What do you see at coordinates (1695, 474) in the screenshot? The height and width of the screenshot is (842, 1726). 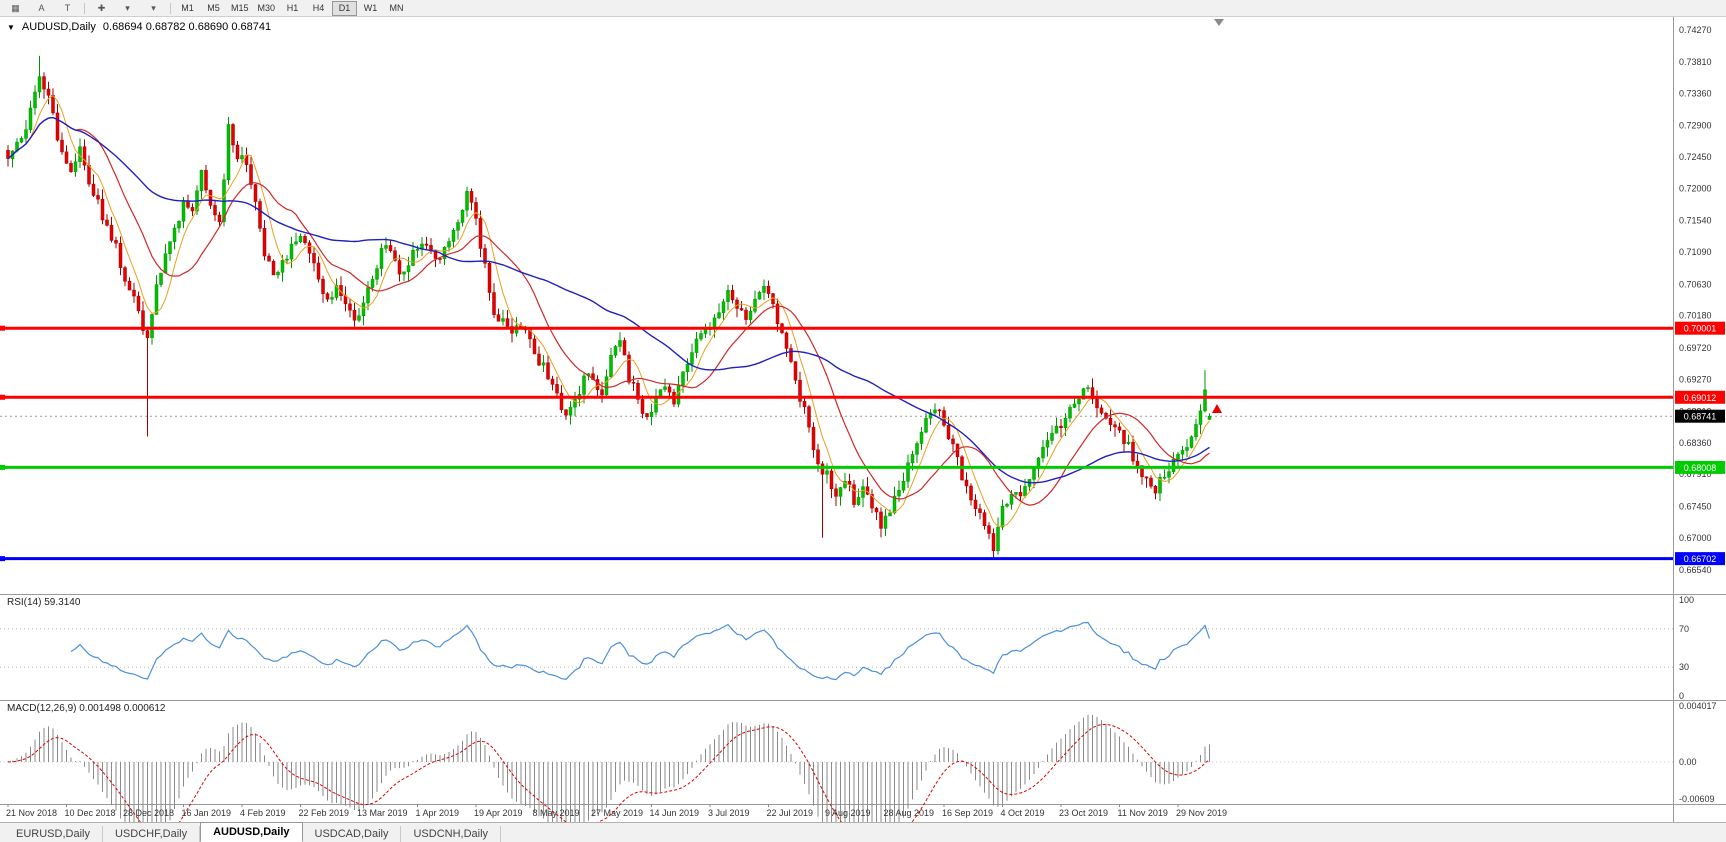 I see `svg-text: 0.67910` at bounding box center [1695, 474].